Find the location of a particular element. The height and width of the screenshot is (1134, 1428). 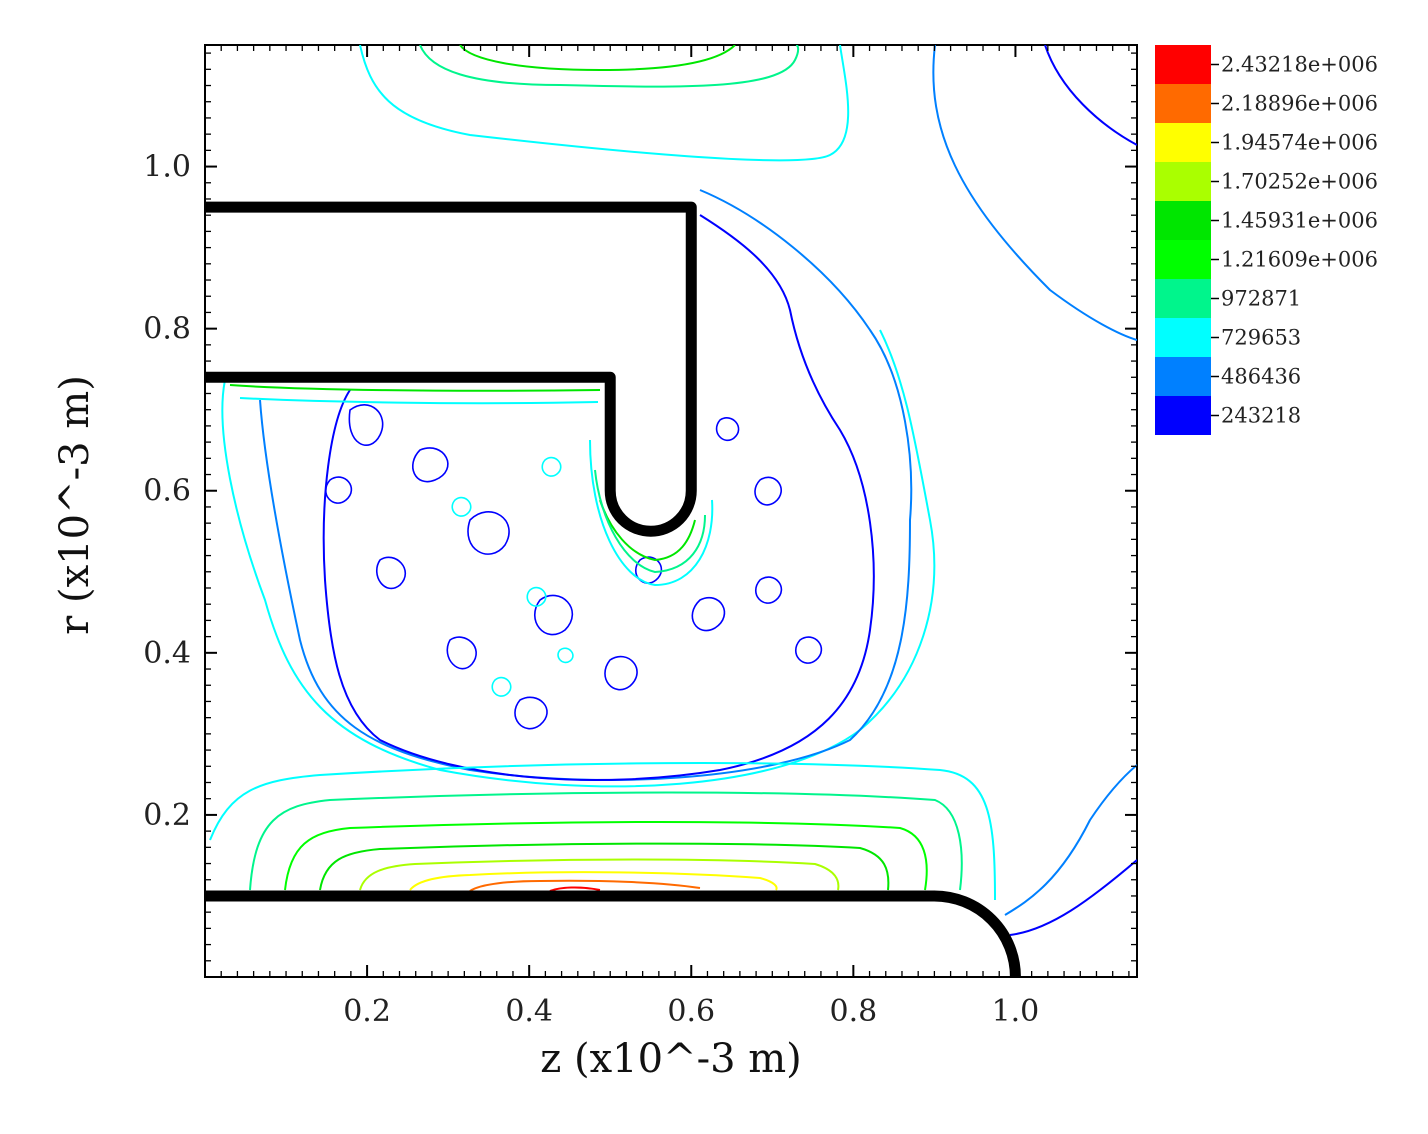

upper-electrode is located at coordinates (451, 369).